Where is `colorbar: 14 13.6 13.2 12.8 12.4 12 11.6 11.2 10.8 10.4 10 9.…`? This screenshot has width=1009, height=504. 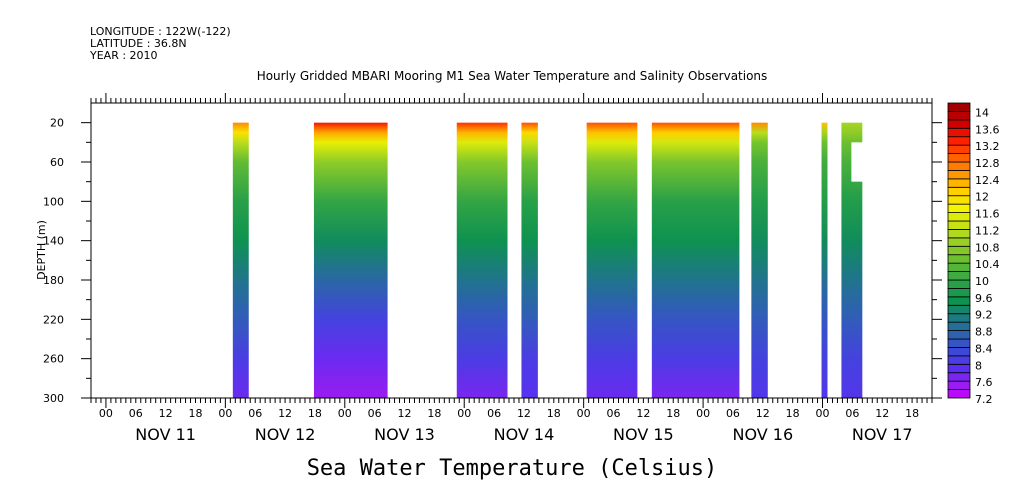
colorbar: 14 13.6 13.2 12.8 12.4 12 11.6 11.2 10.8 10.4 10 9.… is located at coordinates (973, 254).